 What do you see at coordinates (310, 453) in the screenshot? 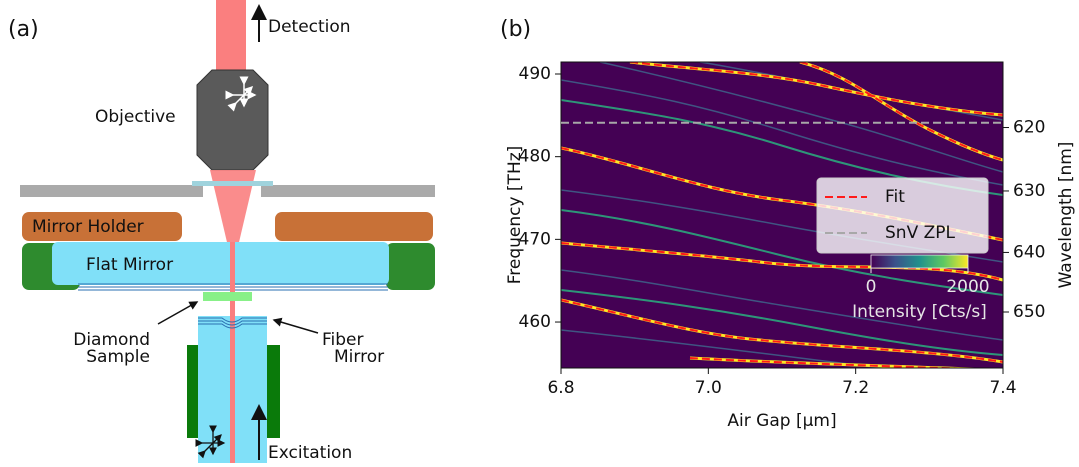
I see `excitation-label: Excitation` at bounding box center [310, 453].